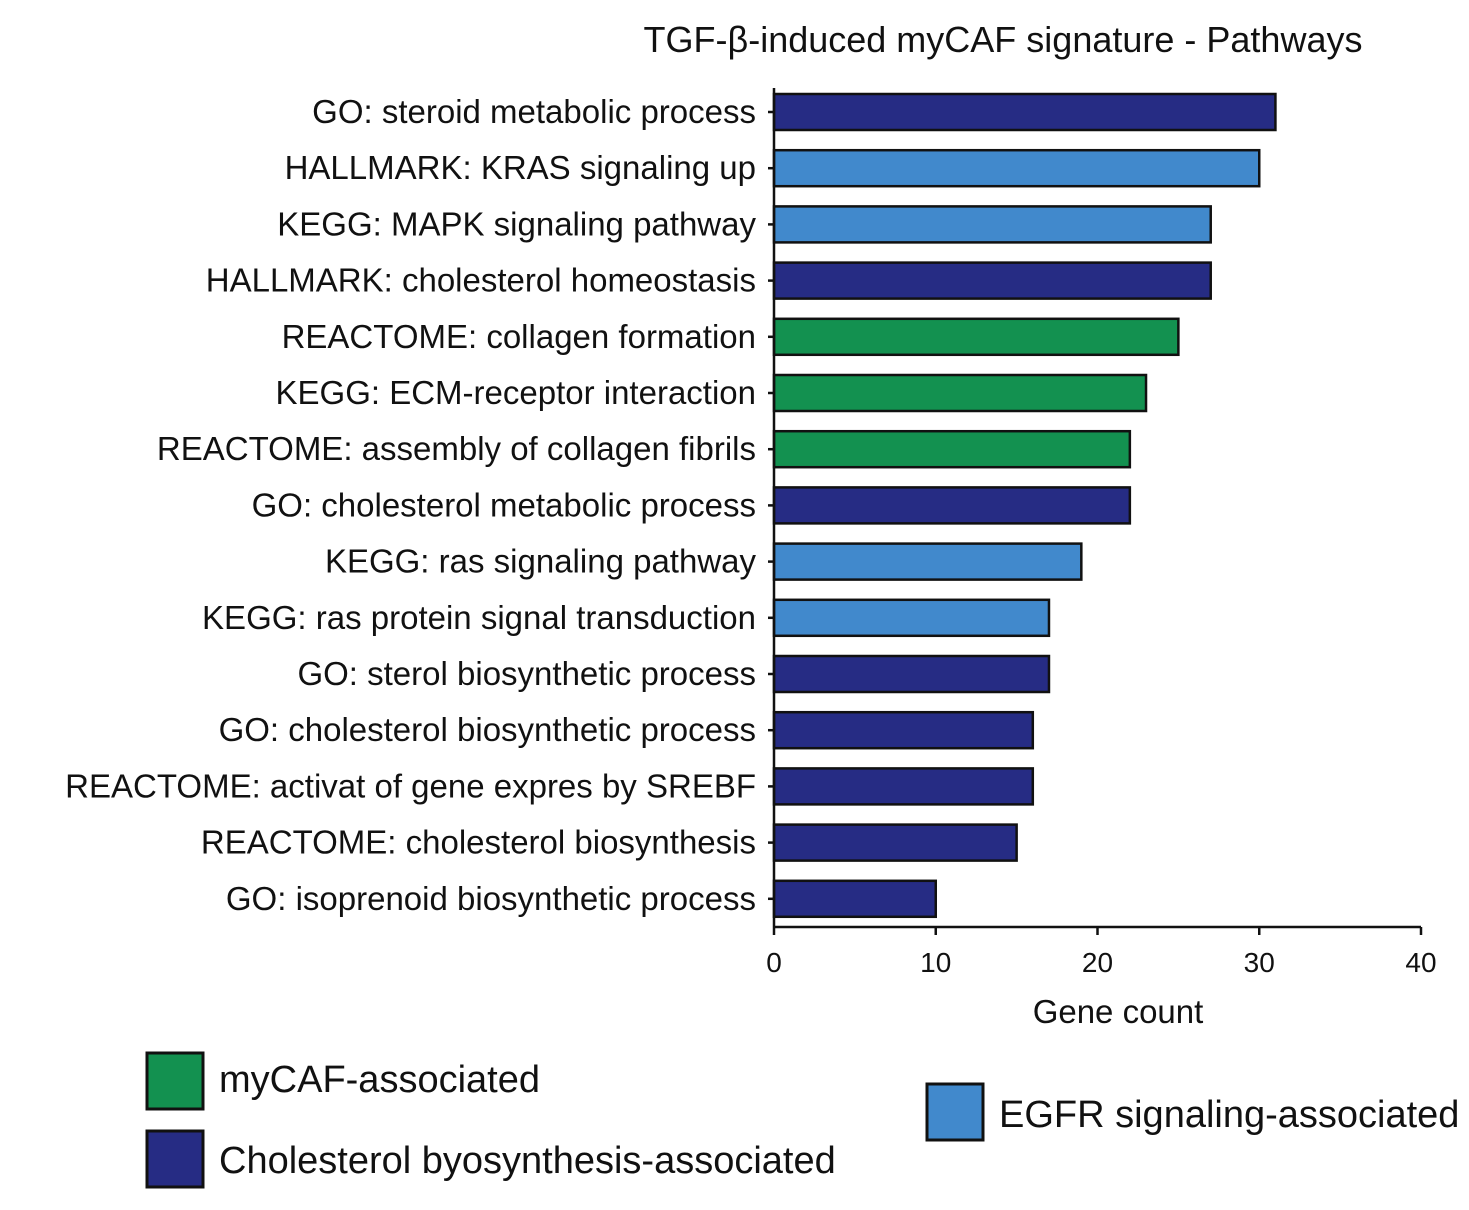 Image resolution: width=1469 pixels, height=1210 pixels. I want to click on chart-title: TGF-β-induced myCAF signature - Pathways, so click(1003, 39).